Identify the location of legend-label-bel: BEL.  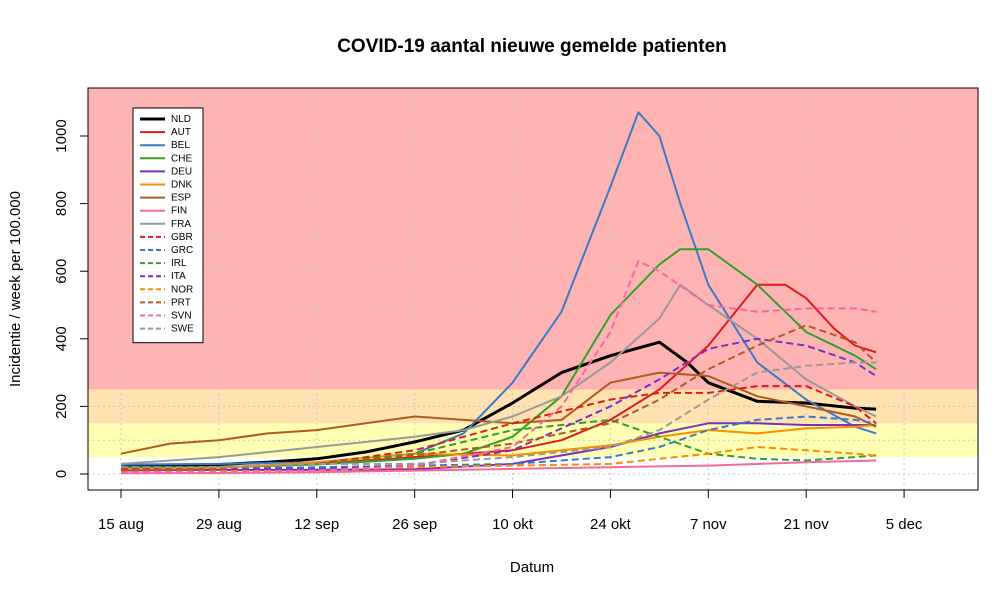
(180, 145).